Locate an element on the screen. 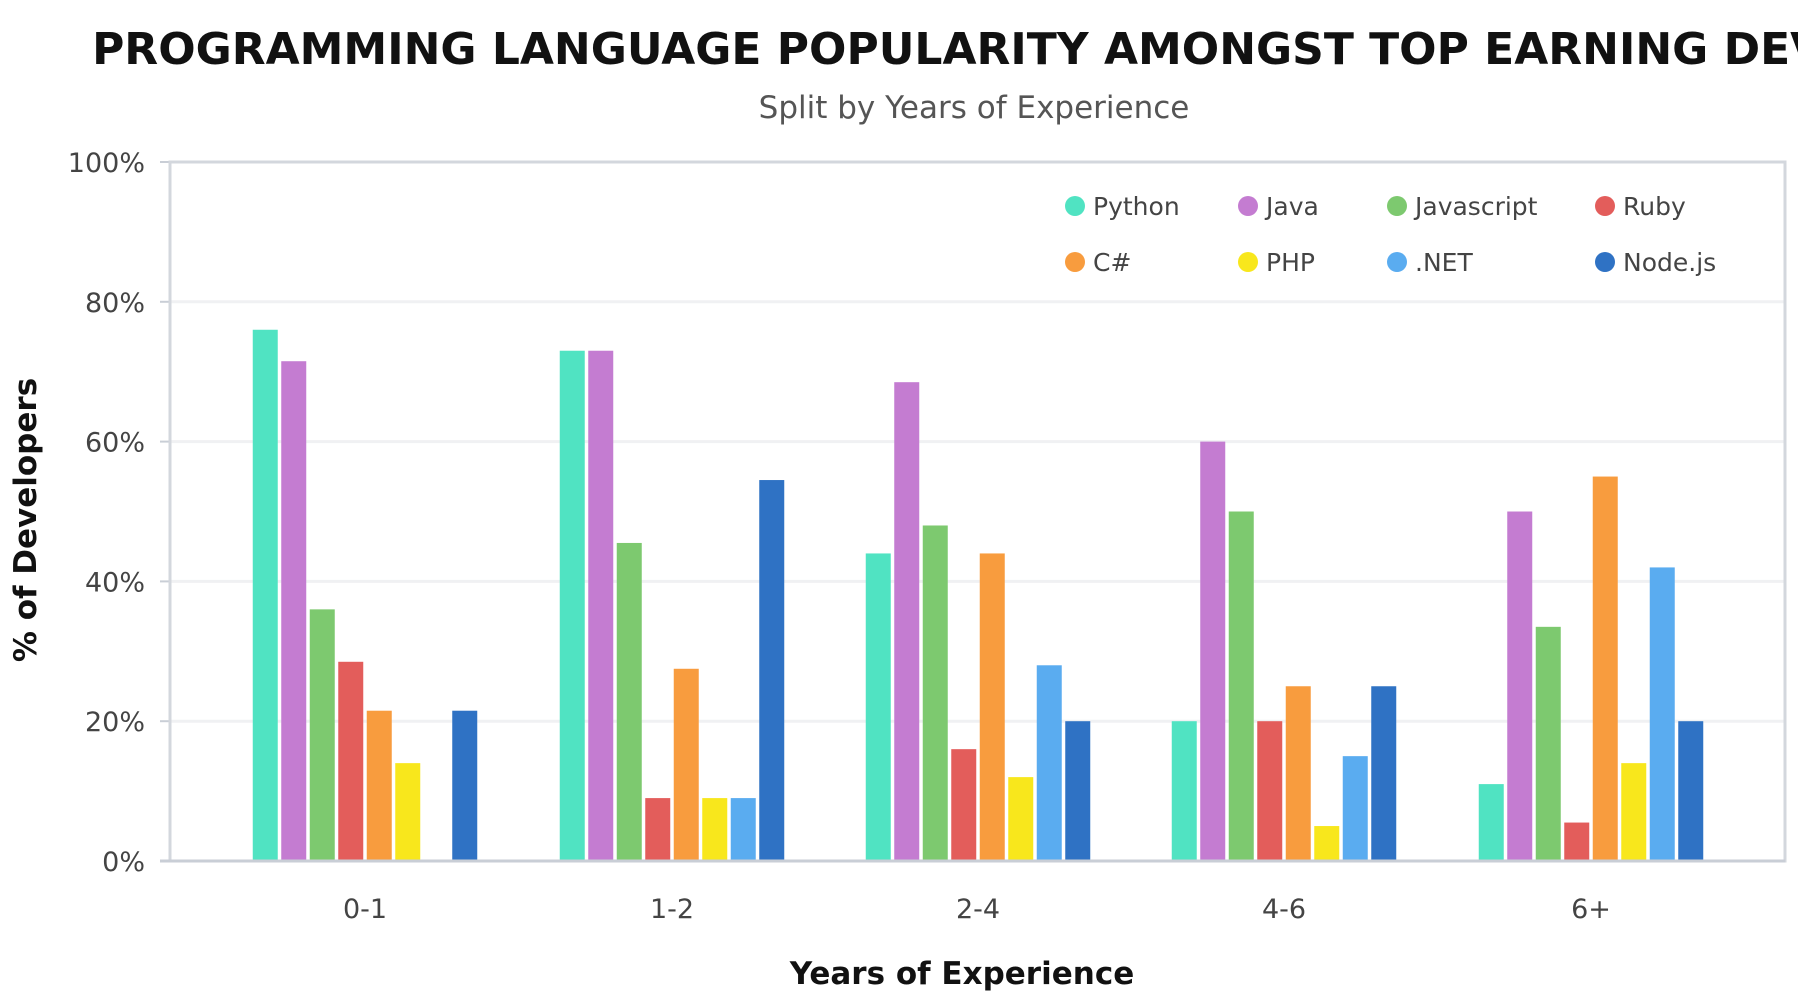 This screenshot has width=1798, height=1008. y-tick-label: 0% is located at coordinates (123, 862).